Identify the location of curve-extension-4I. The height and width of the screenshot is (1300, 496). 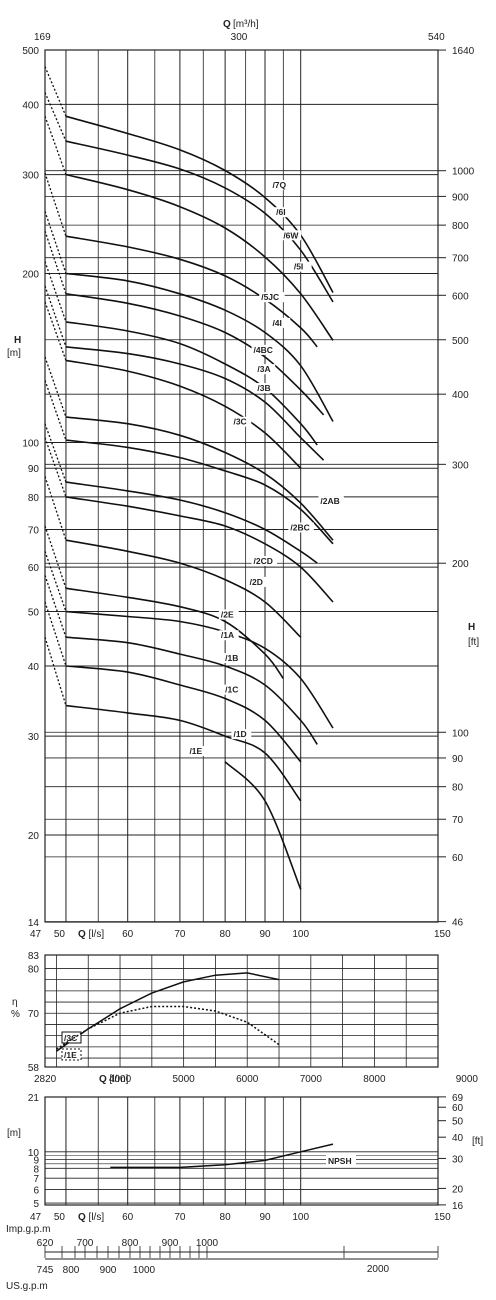
(55, 262).